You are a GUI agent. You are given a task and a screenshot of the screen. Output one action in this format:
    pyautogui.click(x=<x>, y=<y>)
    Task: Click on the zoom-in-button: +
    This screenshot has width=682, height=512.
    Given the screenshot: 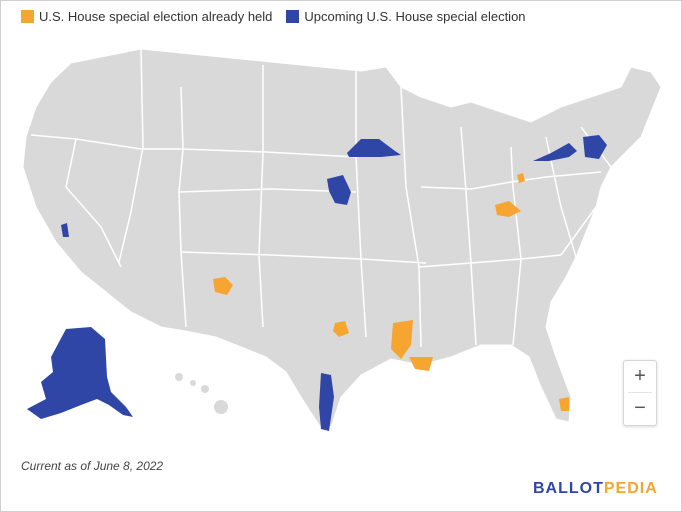 What is the action you would take?
    pyautogui.click(x=640, y=376)
    